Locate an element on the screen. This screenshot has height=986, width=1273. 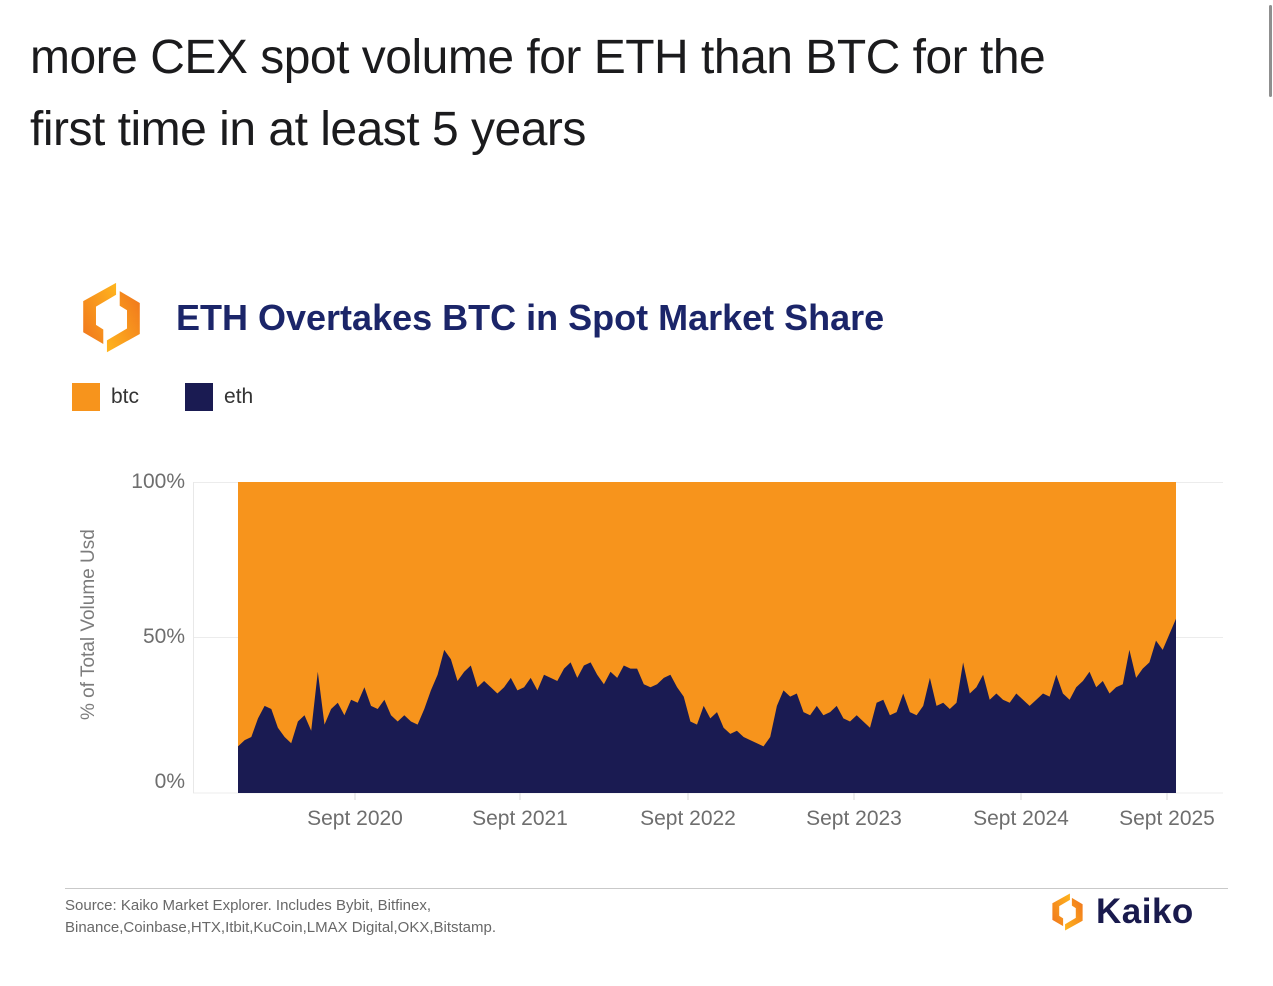
chart-legend: btc eth is located at coordinates (185, 397).